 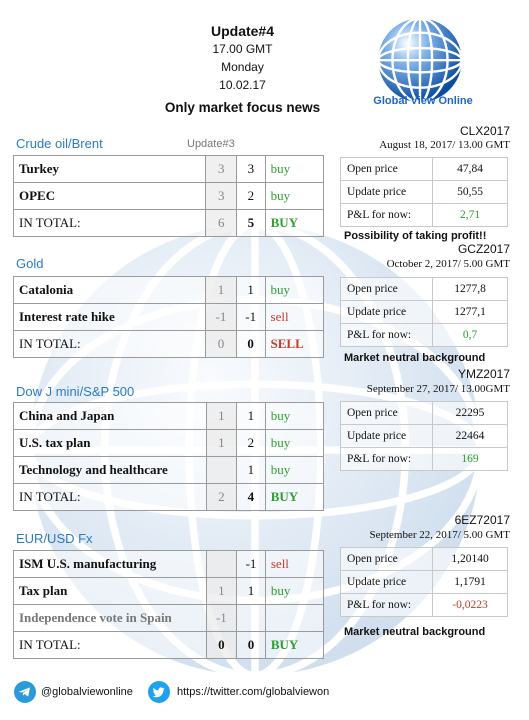 I want to click on telegram-icon, so click(x=25, y=692).